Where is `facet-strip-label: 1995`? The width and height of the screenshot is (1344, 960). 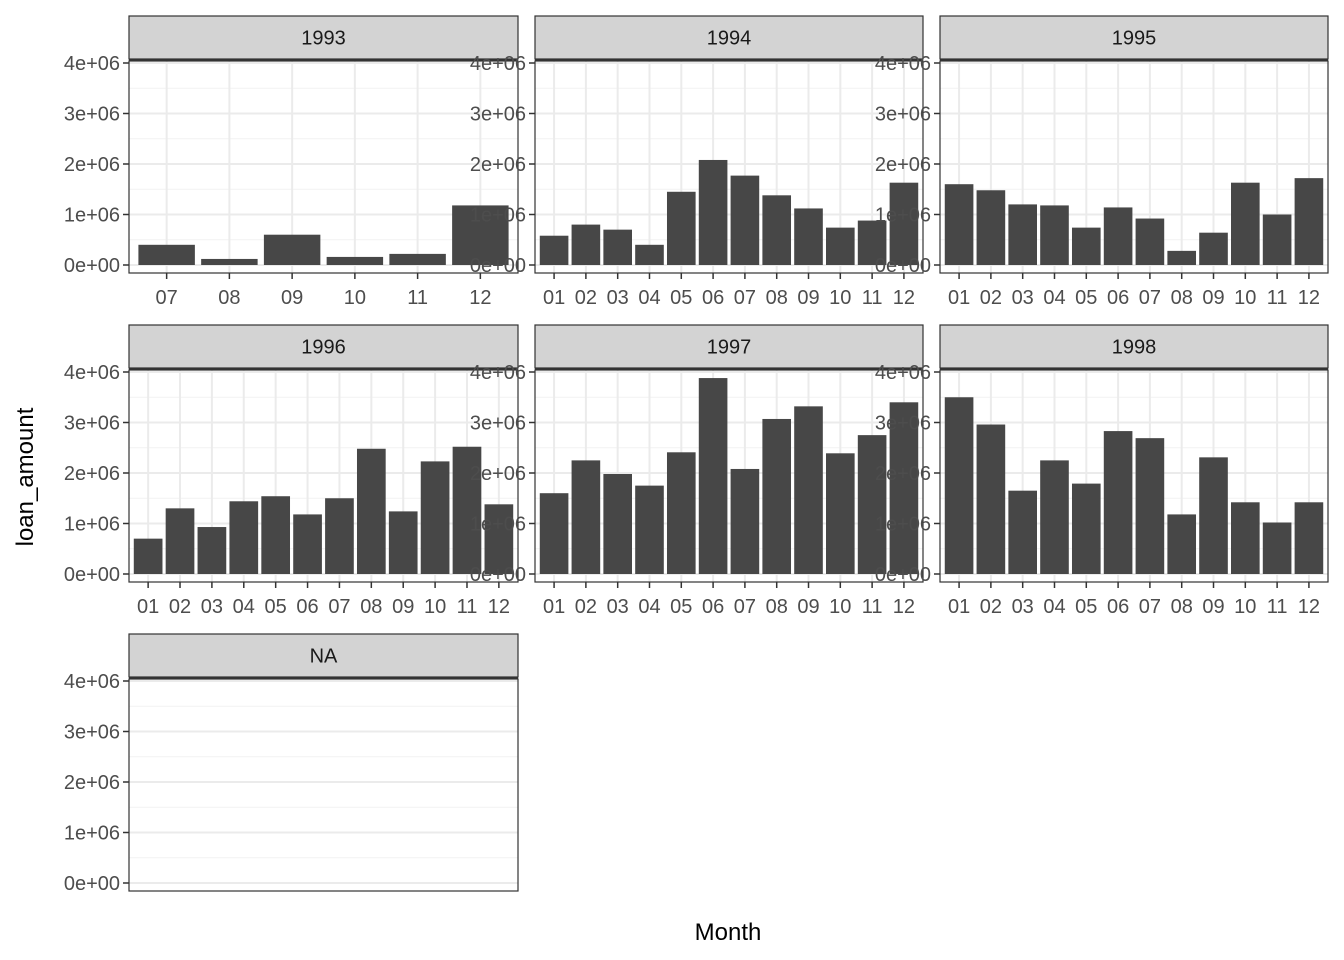
facet-strip-label: 1995 is located at coordinates (1134, 39).